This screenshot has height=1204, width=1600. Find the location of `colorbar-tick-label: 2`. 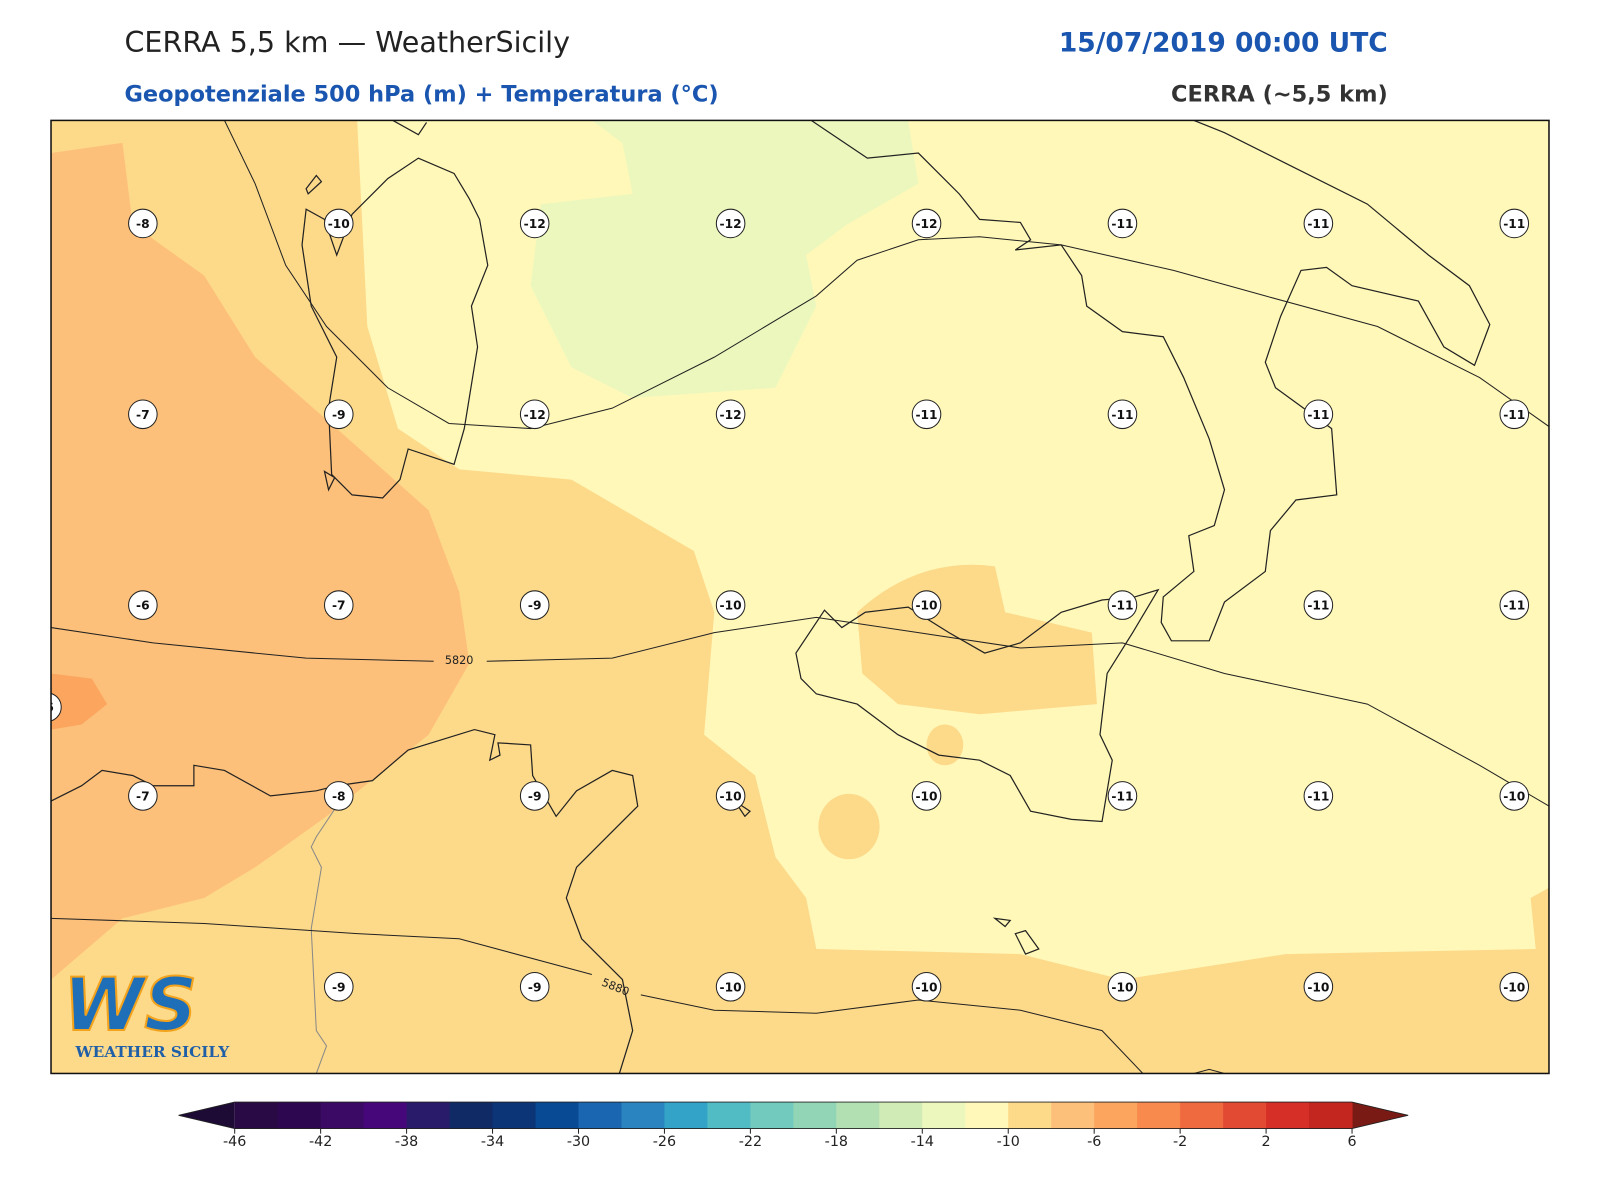

colorbar-tick-label: 2 is located at coordinates (1266, 1142).